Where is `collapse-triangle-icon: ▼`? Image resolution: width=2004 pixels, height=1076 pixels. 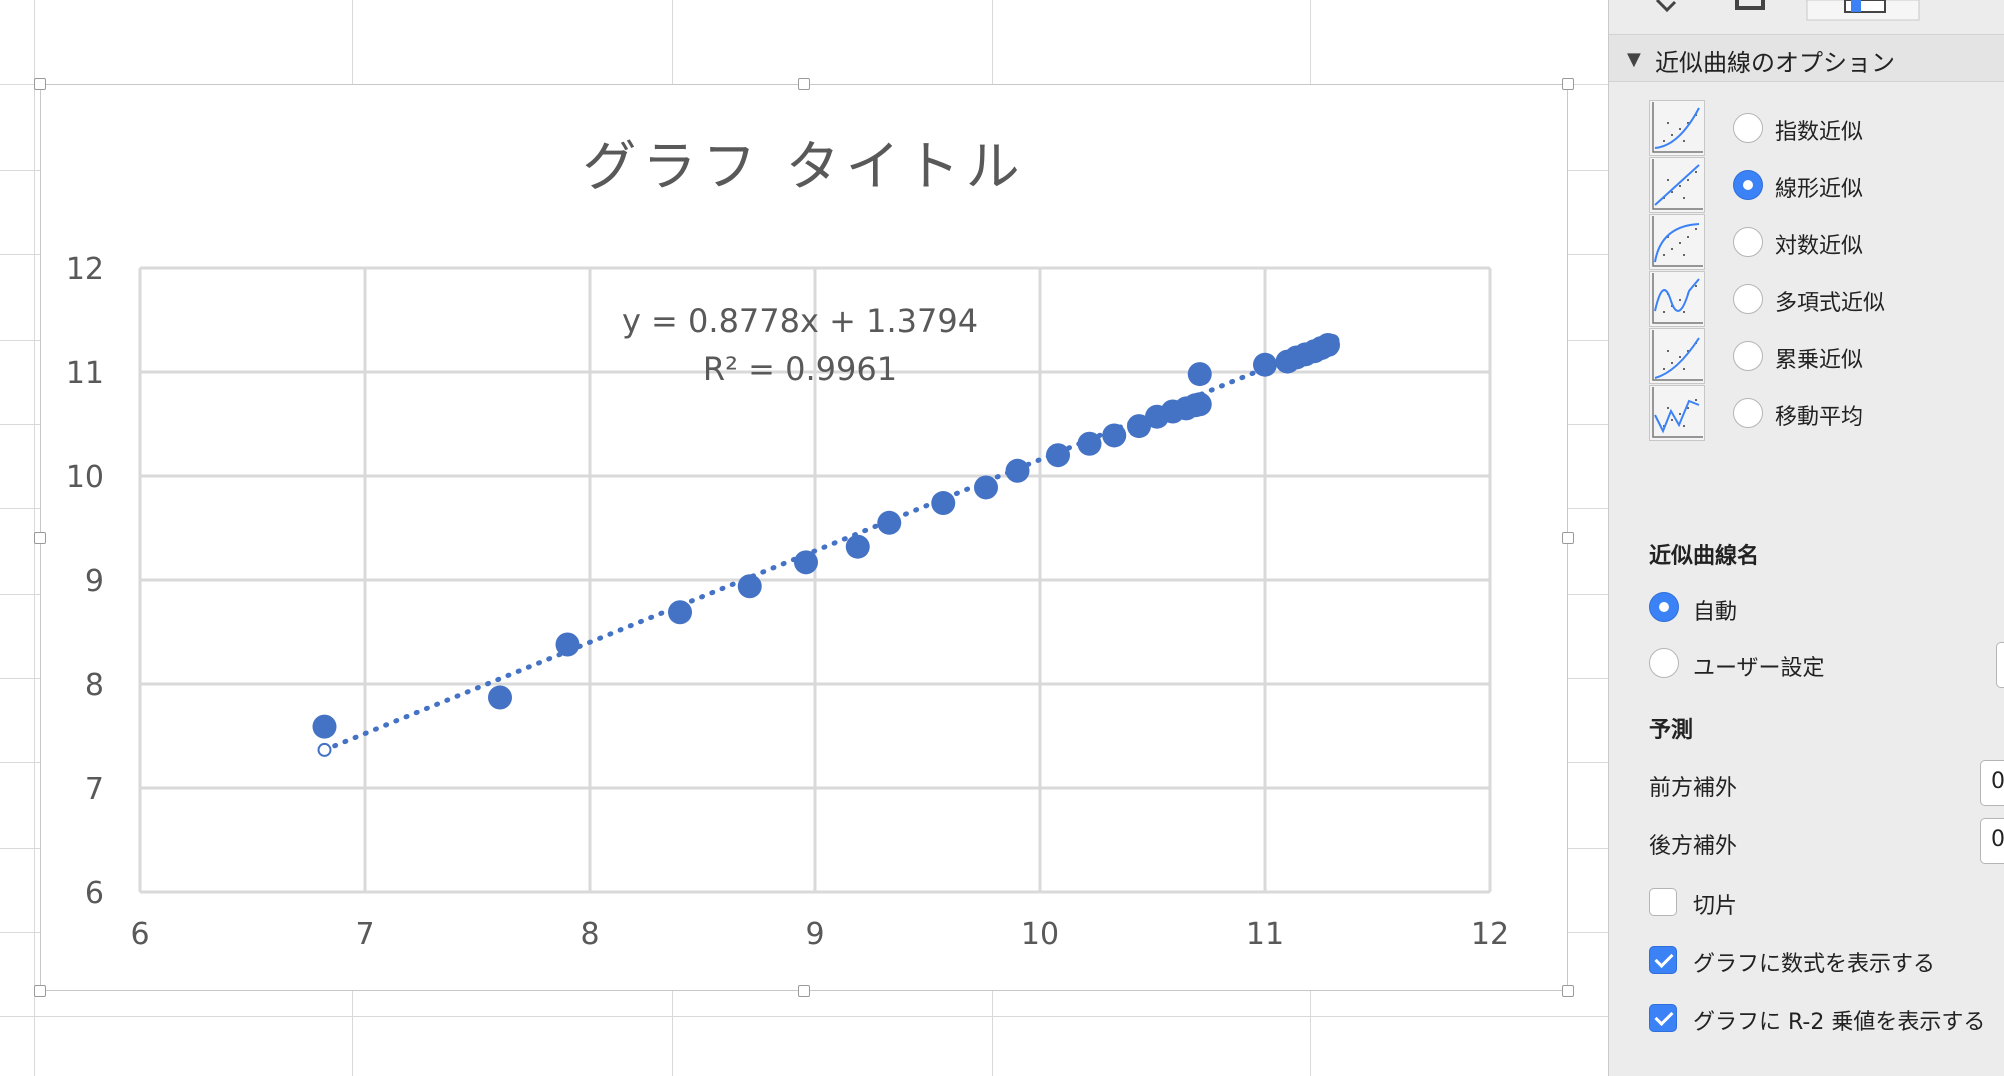
collapse-triangle-icon: ▼ is located at coordinates (1634, 59).